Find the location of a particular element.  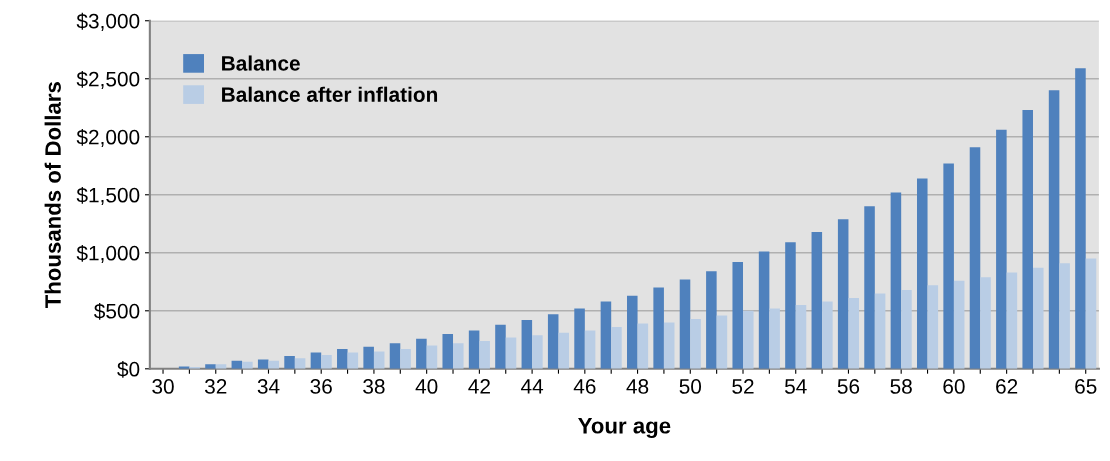

x-tick-label: 36 is located at coordinates (321, 386).